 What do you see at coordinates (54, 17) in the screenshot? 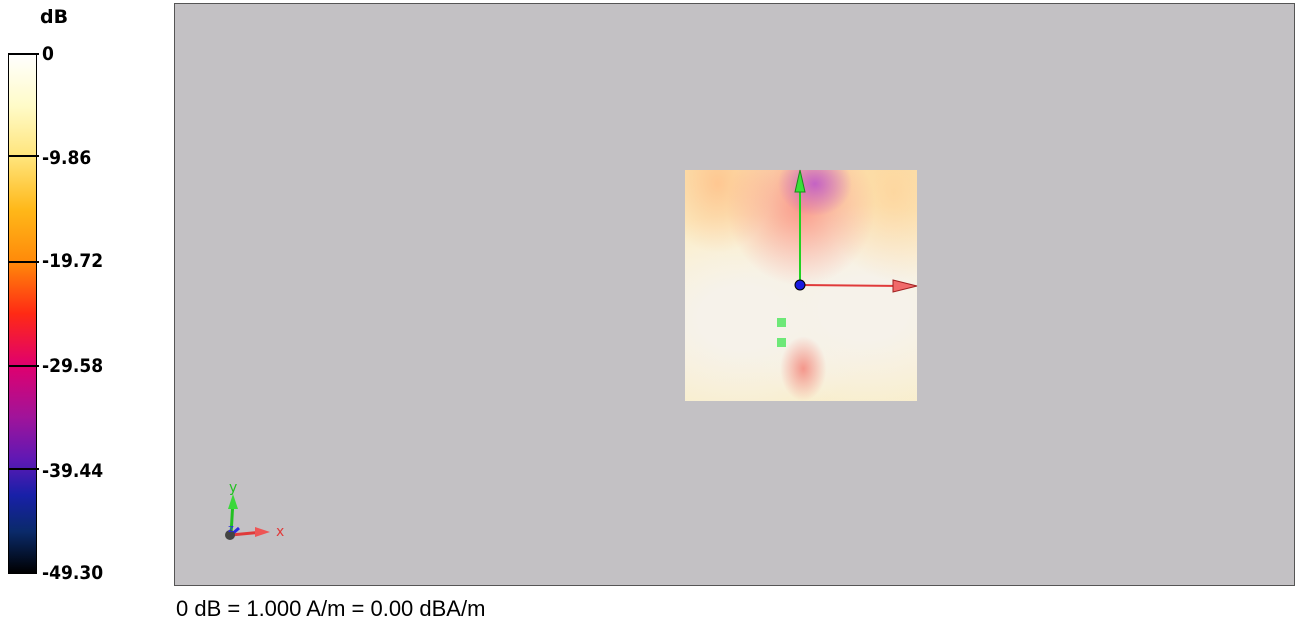
I see `legend-unit-label: dB` at bounding box center [54, 17].